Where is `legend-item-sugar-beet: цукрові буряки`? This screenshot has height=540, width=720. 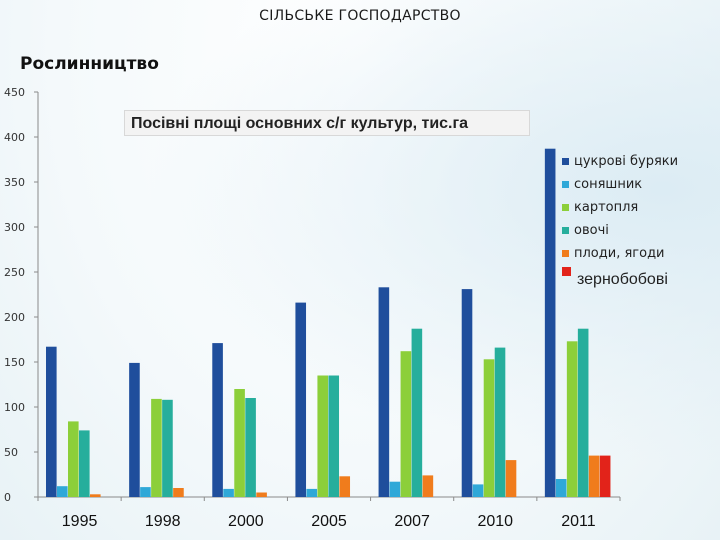
legend-item-sugar-beet: цукрові буряки is located at coordinates (640, 161).